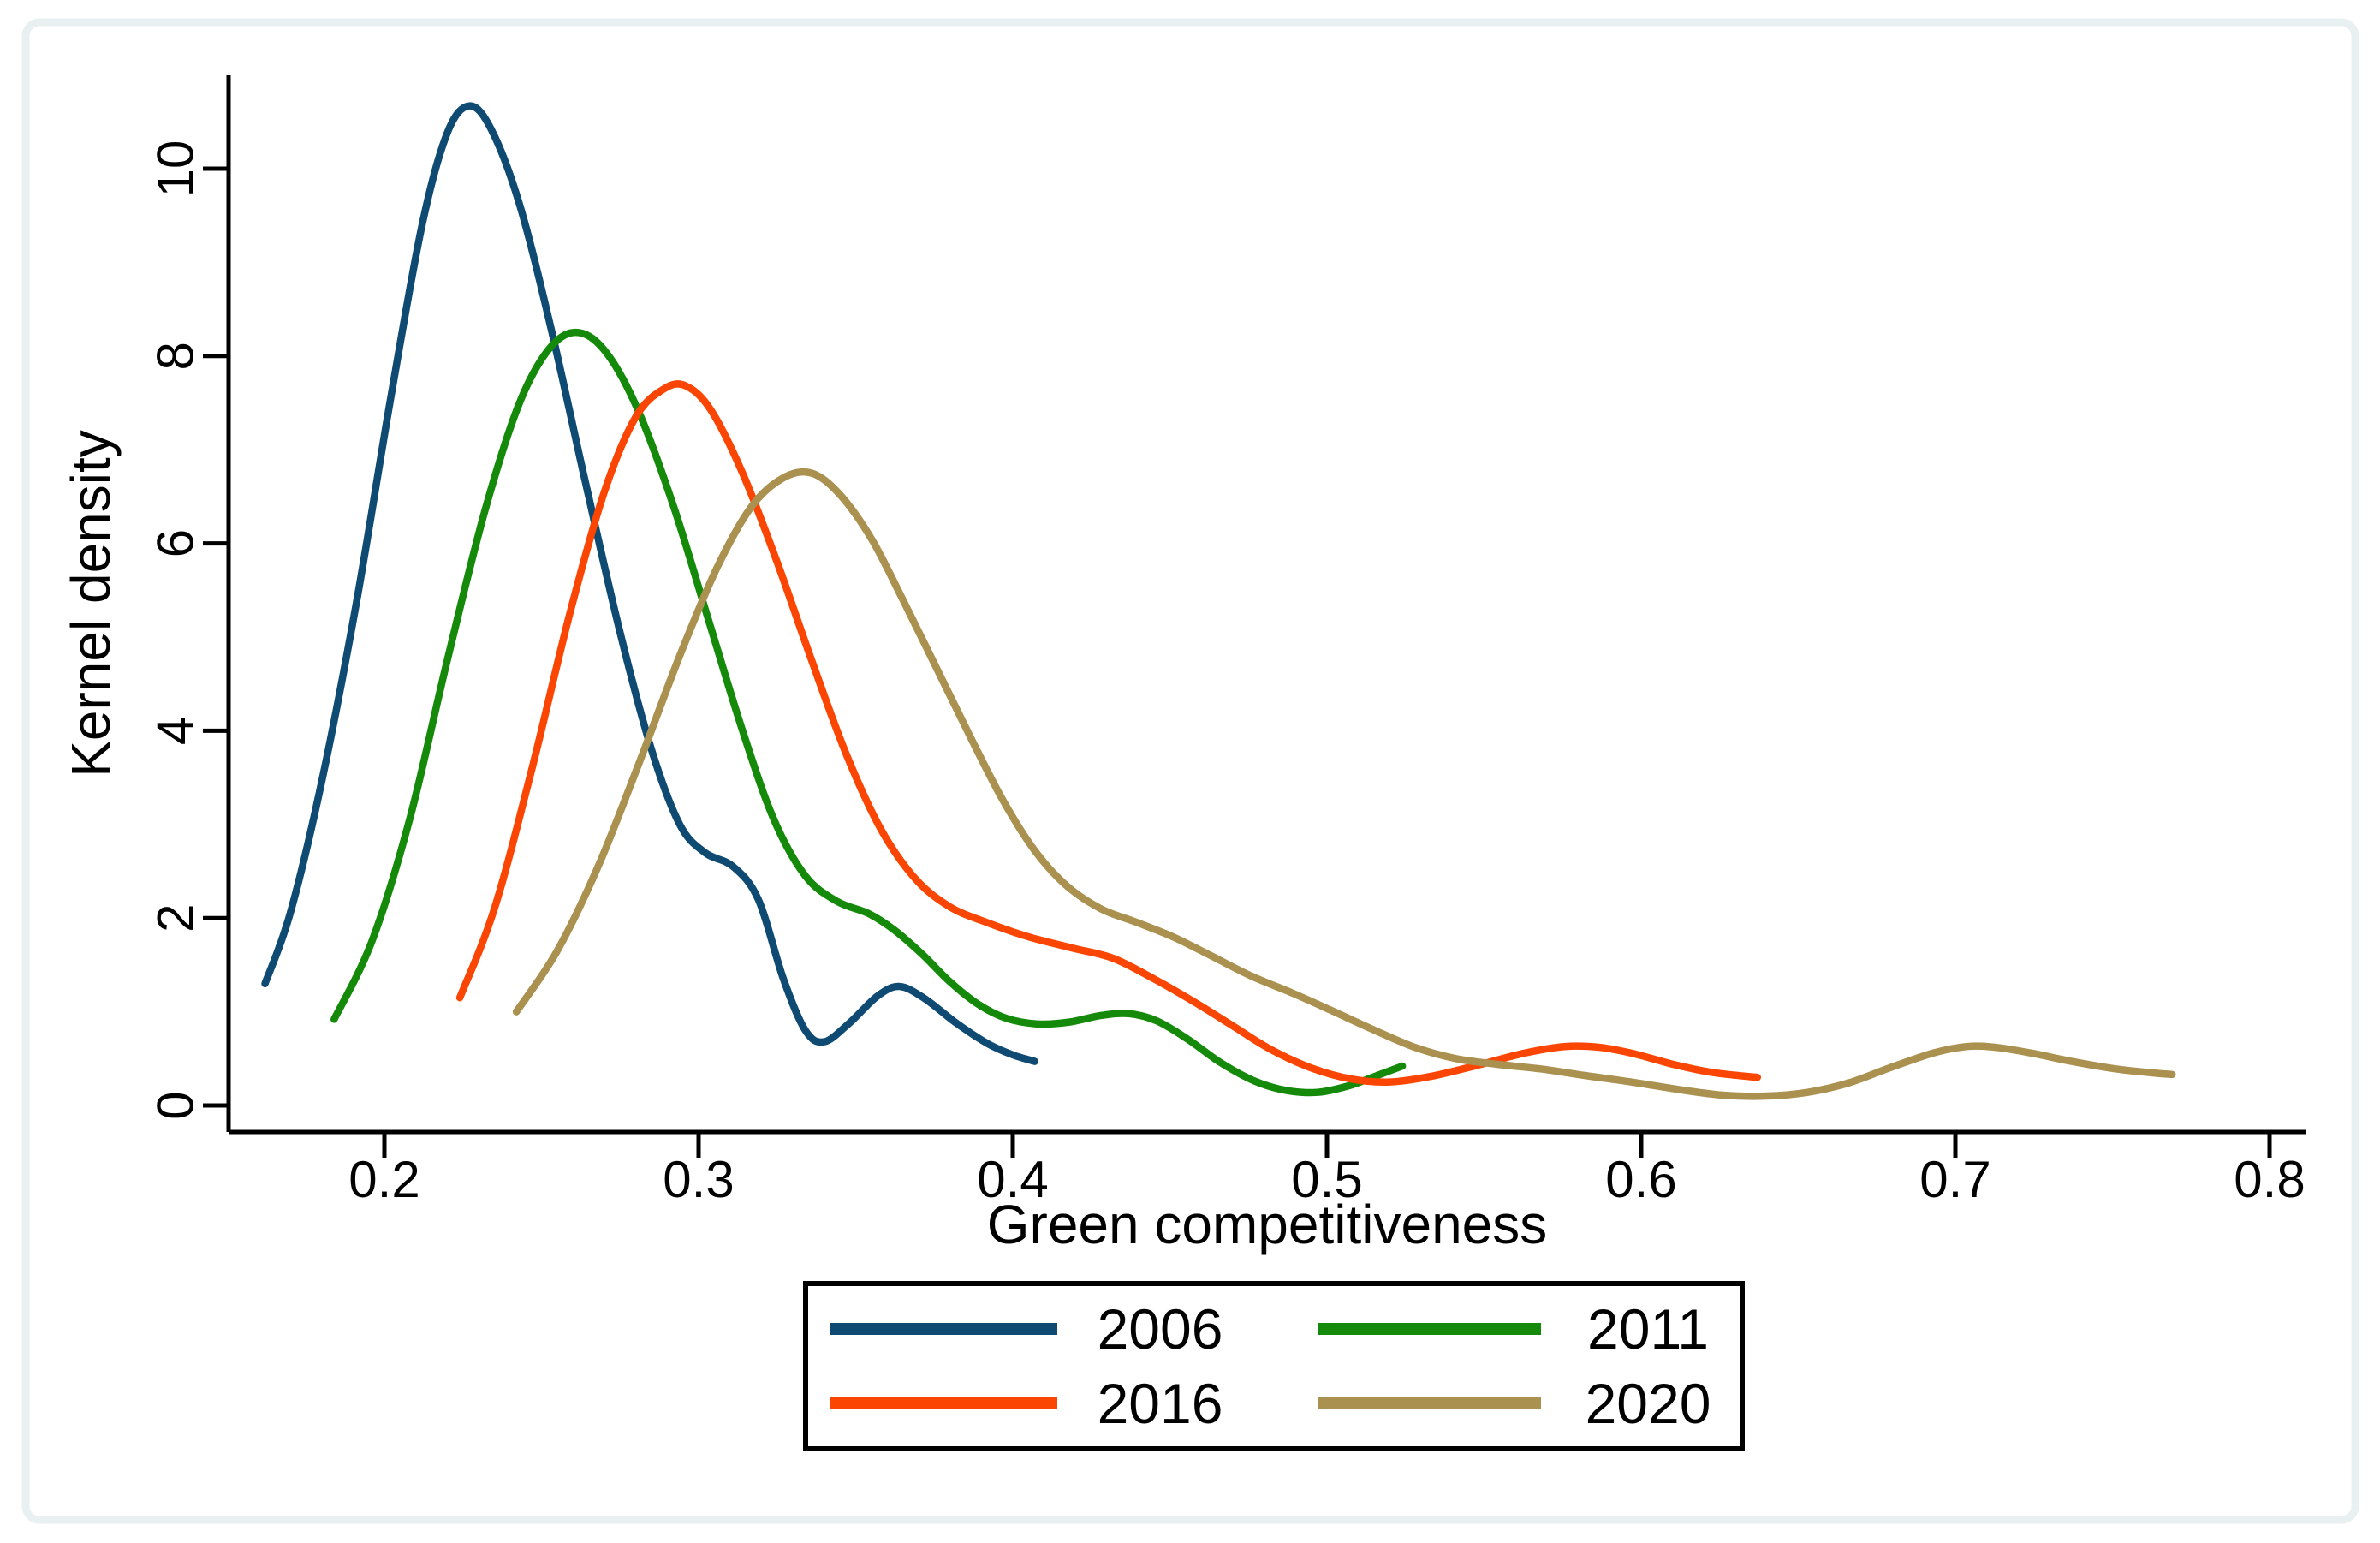 This screenshot has height=1543, width=2380. I want to click on y-tick-label: 8, so click(176, 356).